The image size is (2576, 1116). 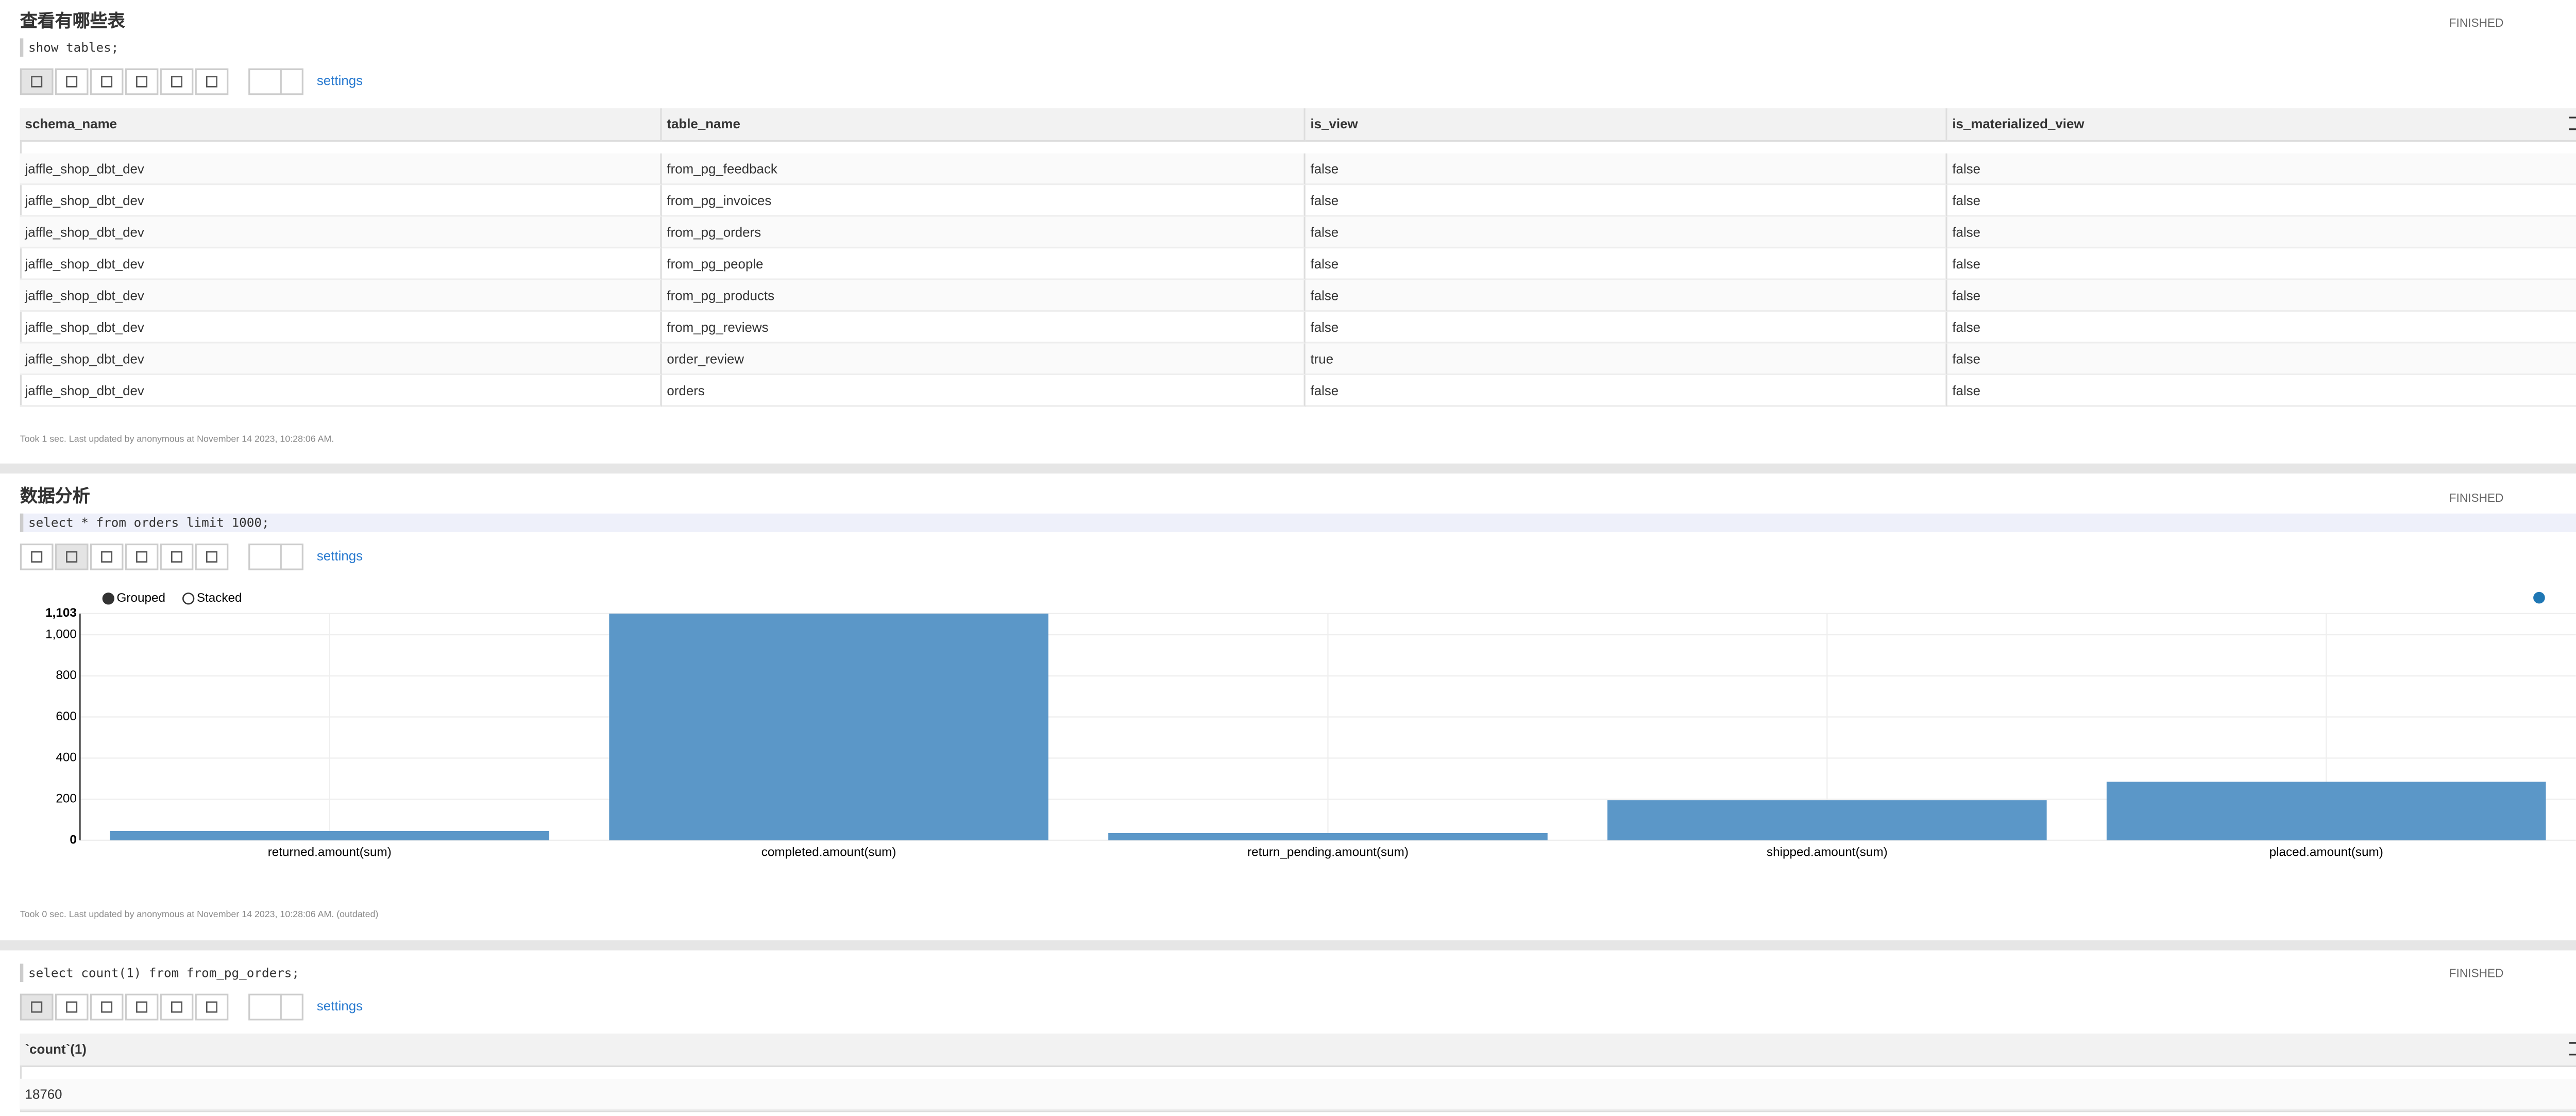 What do you see at coordinates (69, 47) in the screenshot?
I see `code-editor: show tables;` at bounding box center [69, 47].